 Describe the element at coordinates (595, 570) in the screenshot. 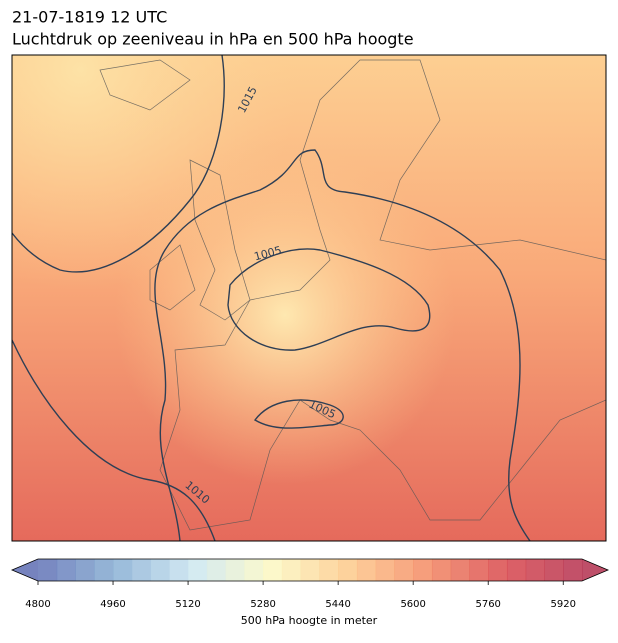

I see `colorbar-extend-high` at that location.